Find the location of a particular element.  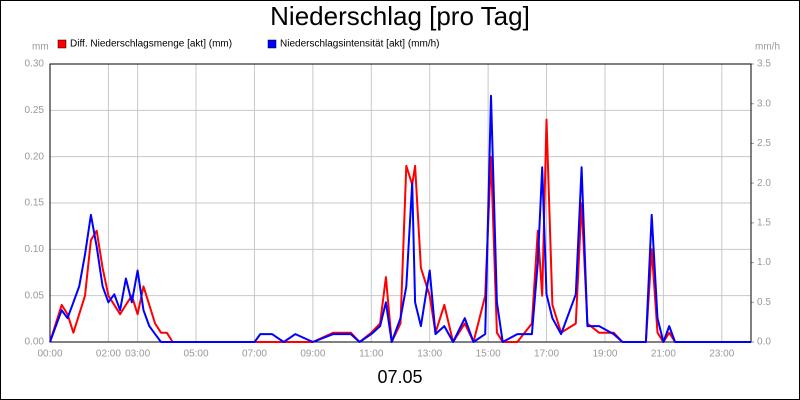

y-tick-label: 0.25 is located at coordinates (35, 110).